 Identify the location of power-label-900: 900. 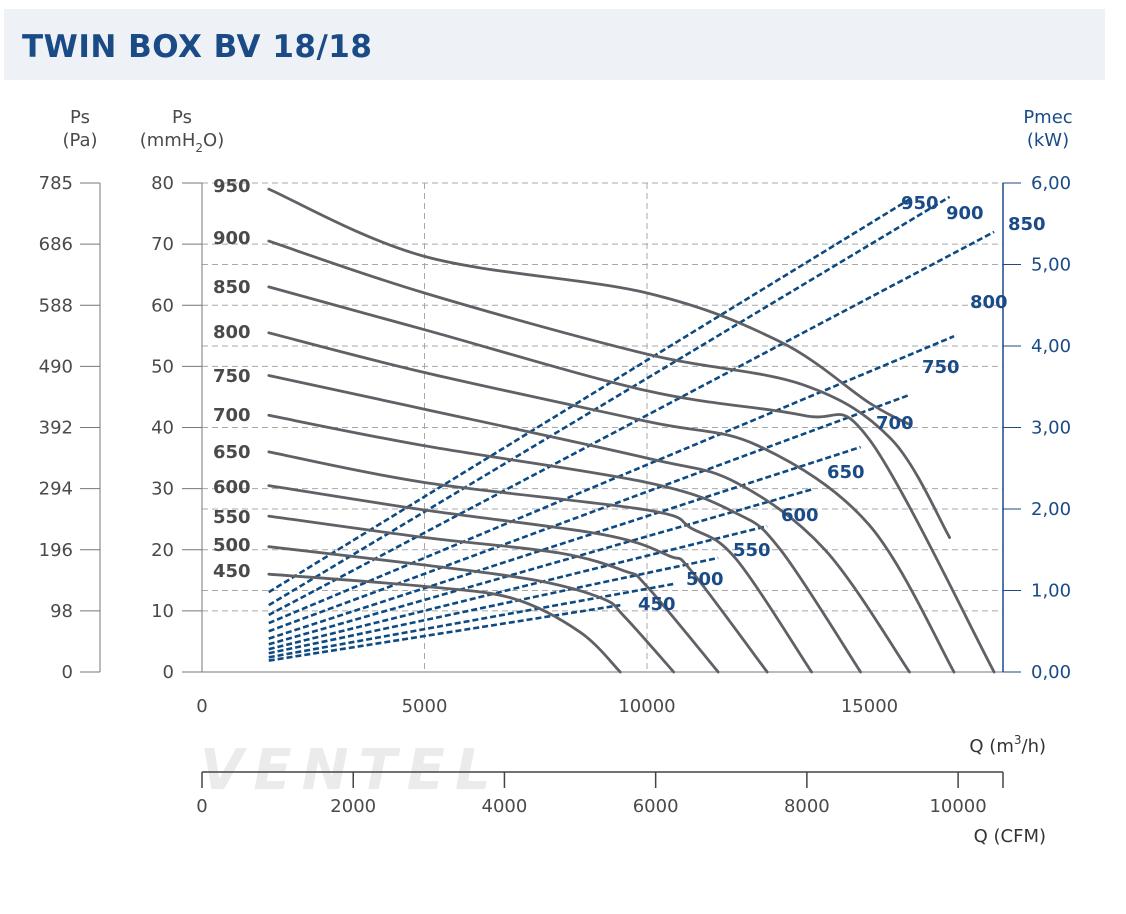
(965, 213).